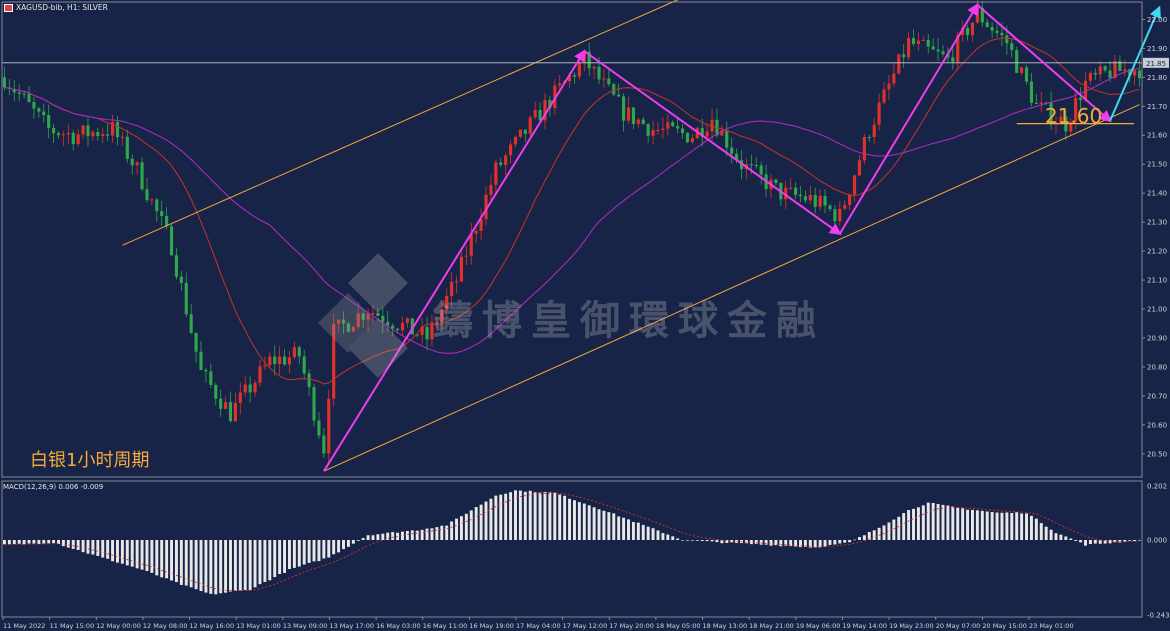  Describe the element at coordinates (1157, 425) in the screenshot. I see `price-axis-label: 20.60` at that location.